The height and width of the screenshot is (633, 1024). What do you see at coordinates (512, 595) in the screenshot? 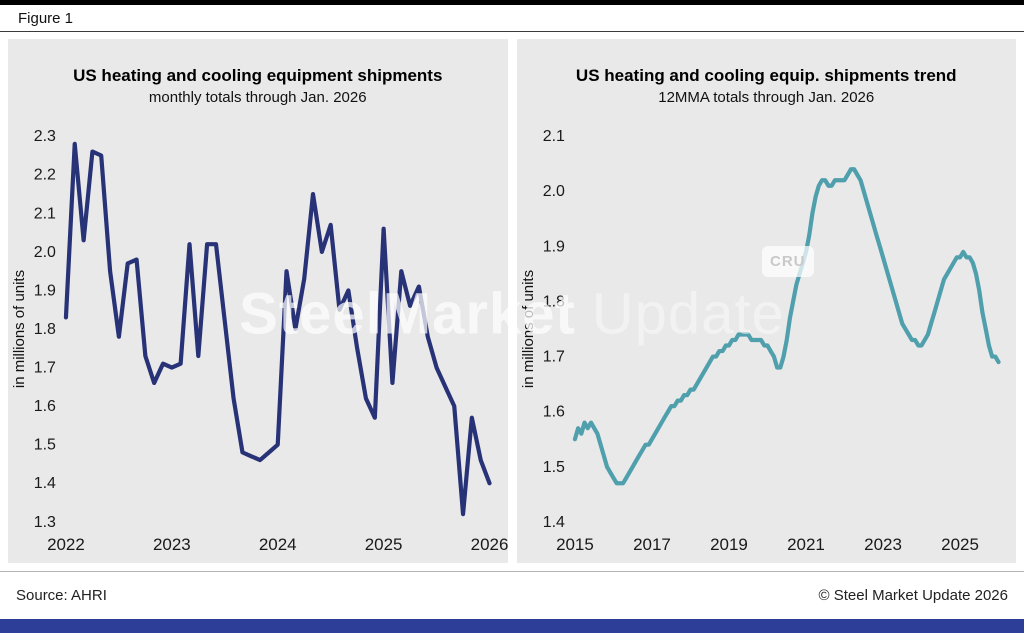
I see `figure-footer: Source: AHRI © Steel Market Update 2026` at bounding box center [512, 595].